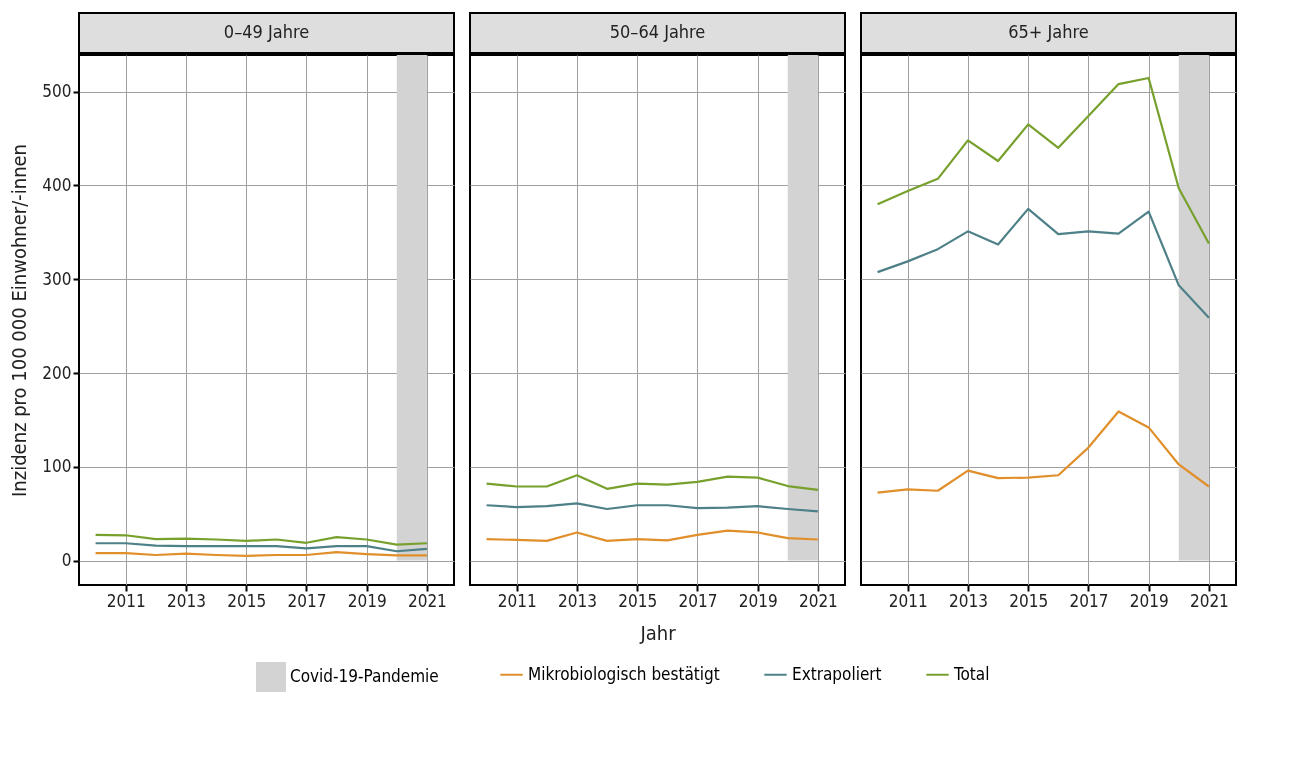 This screenshot has width=1290, height=763. Describe the element at coordinates (658, 632) in the screenshot. I see `x-axis-title: Jahr` at that location.